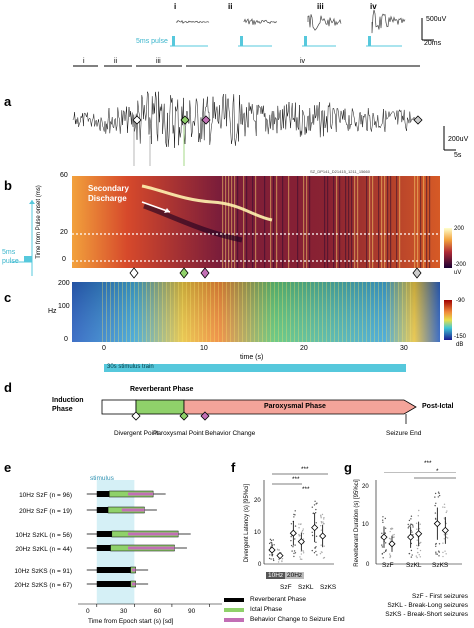 This screenshot has height=628, width=474. I want to click on f-legend-10hz: 10Hz, so click(276, 575).